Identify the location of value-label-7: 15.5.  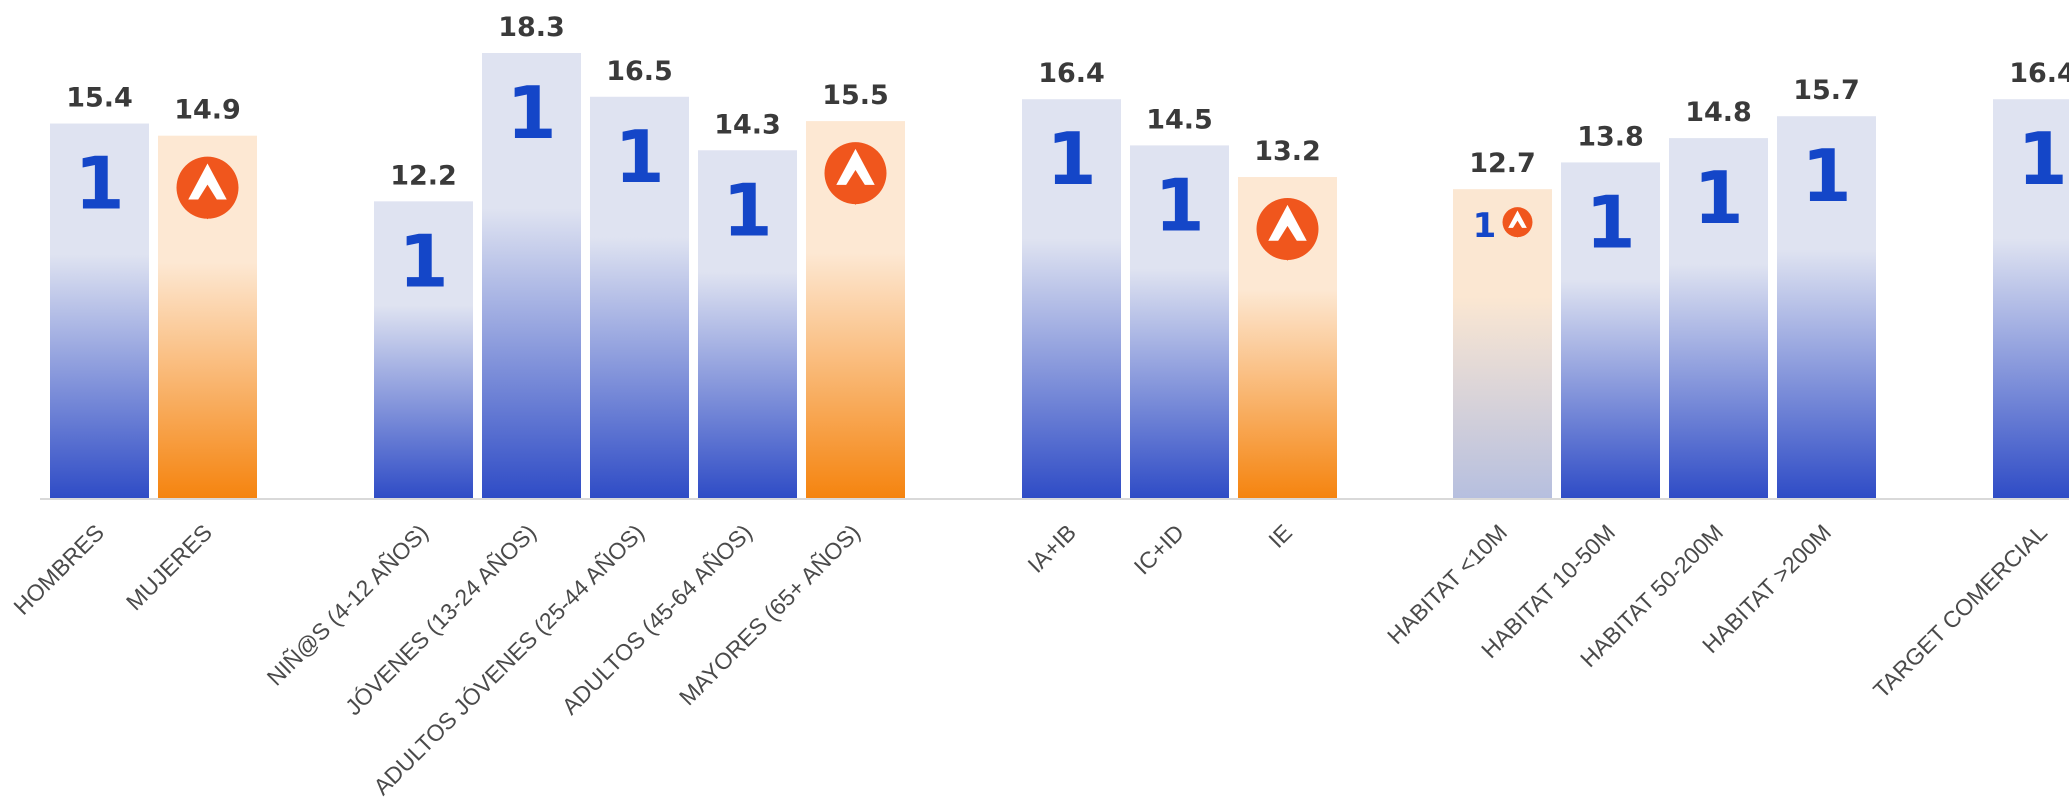
(855, 95).